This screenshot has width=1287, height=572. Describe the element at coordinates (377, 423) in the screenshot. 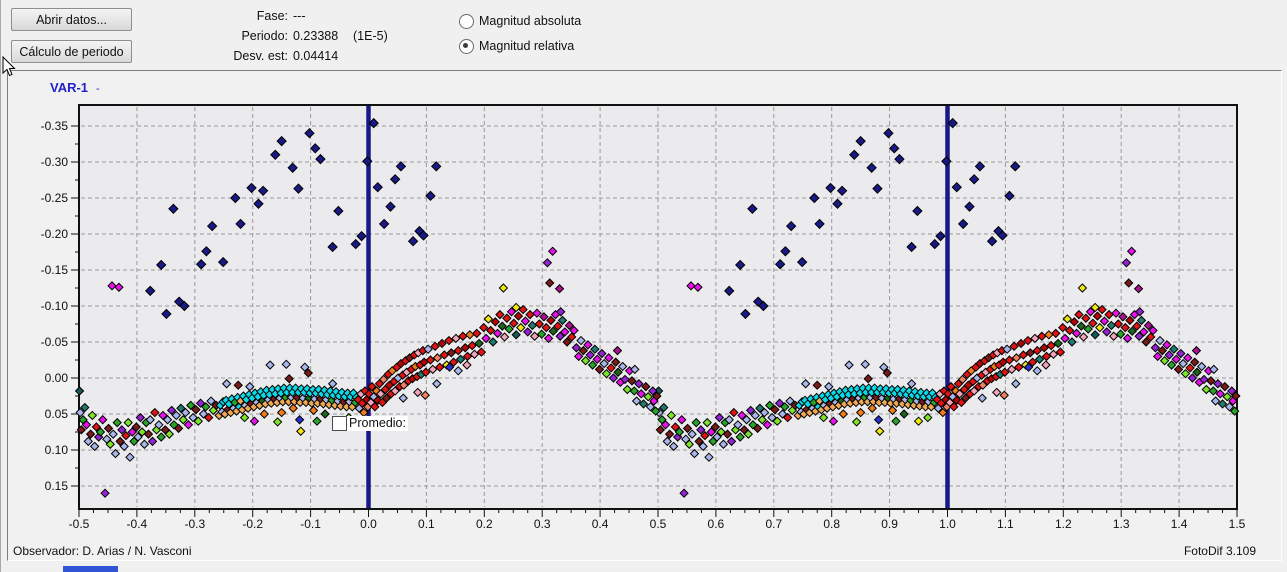

I see `promedio-label: Promedio:` at that location.